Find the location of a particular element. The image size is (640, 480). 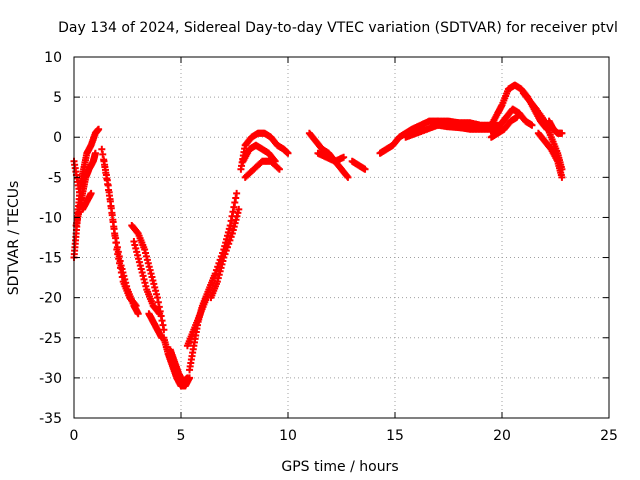

y-tick-label: 10 is located at coordinates (53, 58).